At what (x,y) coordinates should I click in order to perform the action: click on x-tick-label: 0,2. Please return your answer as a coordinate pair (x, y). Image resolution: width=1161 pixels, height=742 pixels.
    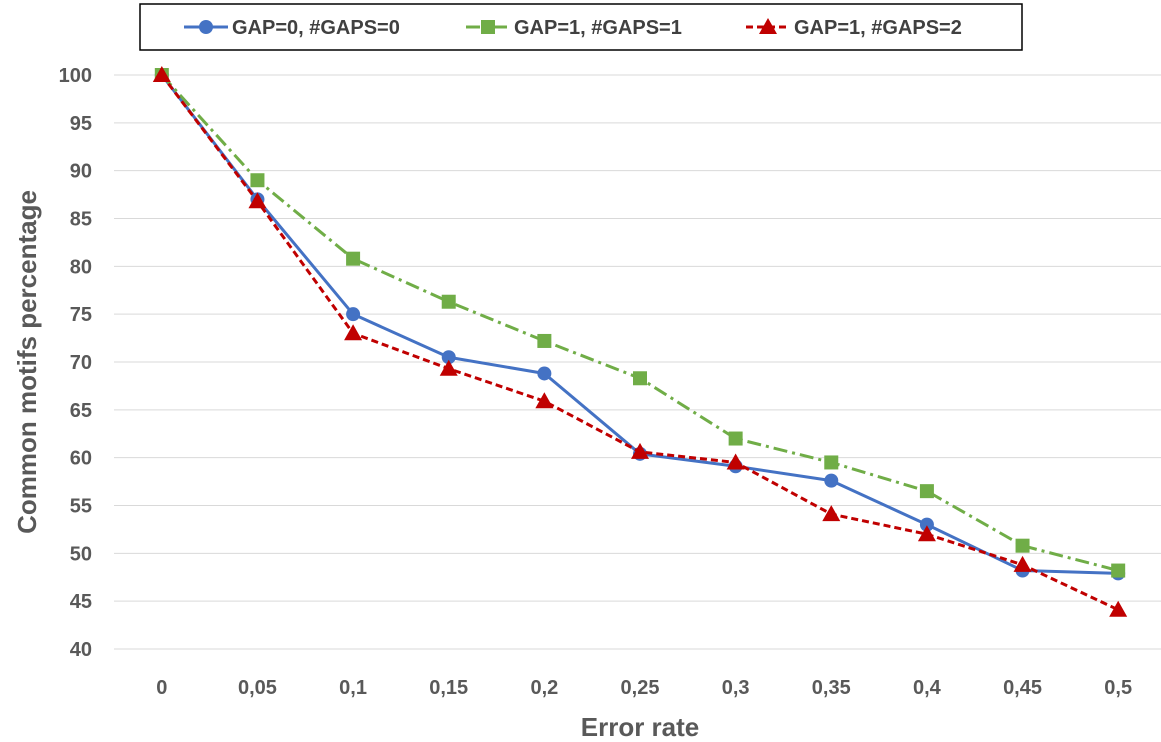
    Looking at the image, I should click on (544, 688).